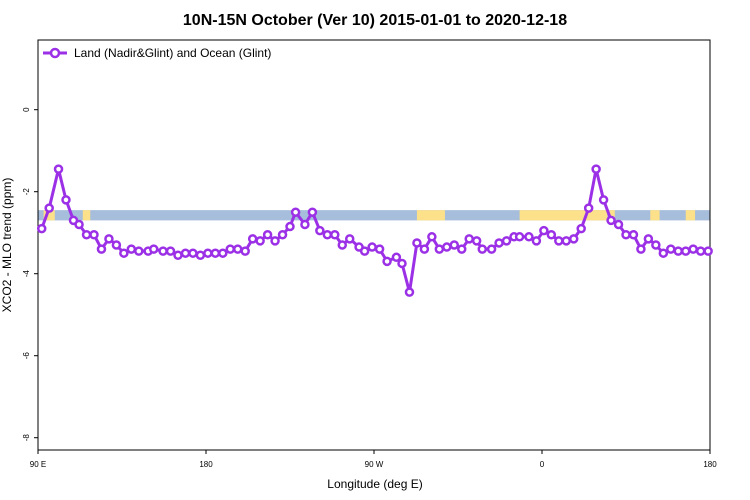 The image size is (750, 500). I want to click on land-ocean-band, so click(374, 215).